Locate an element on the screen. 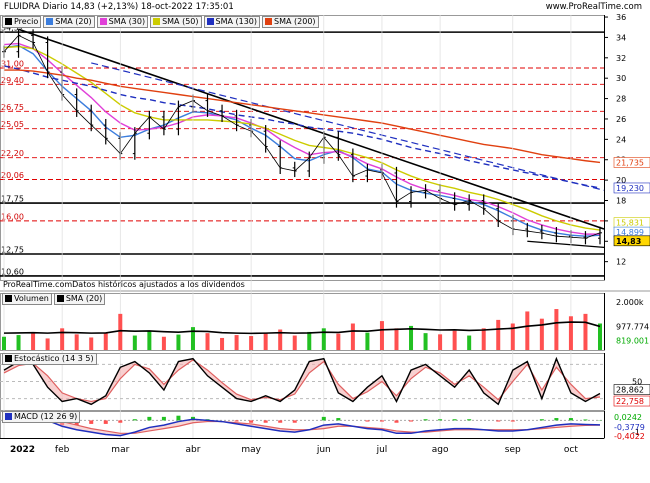  price-legend-item: SMA (50) is located at coordinates (176, 21).